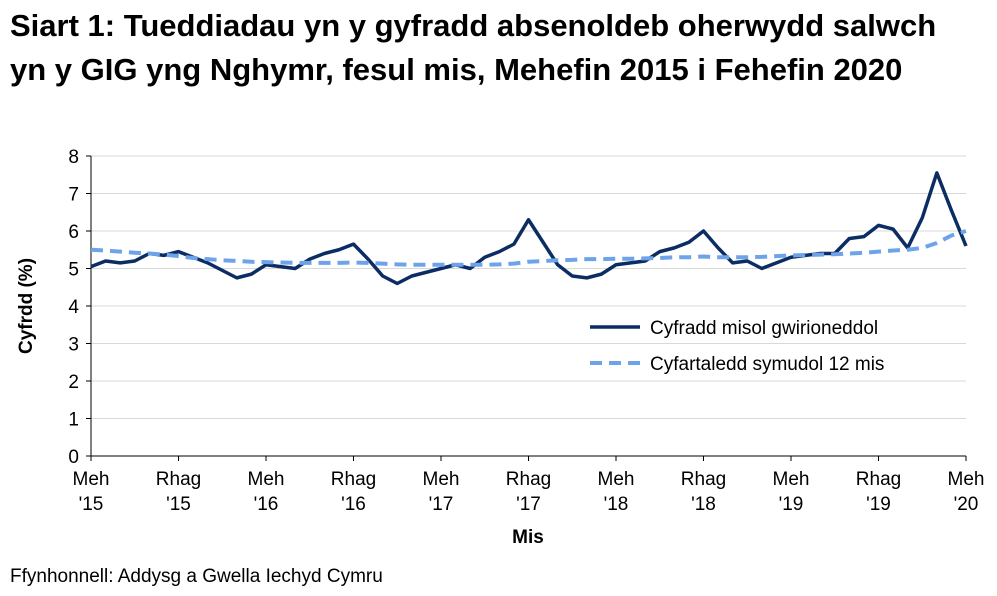  I want to click on y-tick-label: 0, so click(73, 457).